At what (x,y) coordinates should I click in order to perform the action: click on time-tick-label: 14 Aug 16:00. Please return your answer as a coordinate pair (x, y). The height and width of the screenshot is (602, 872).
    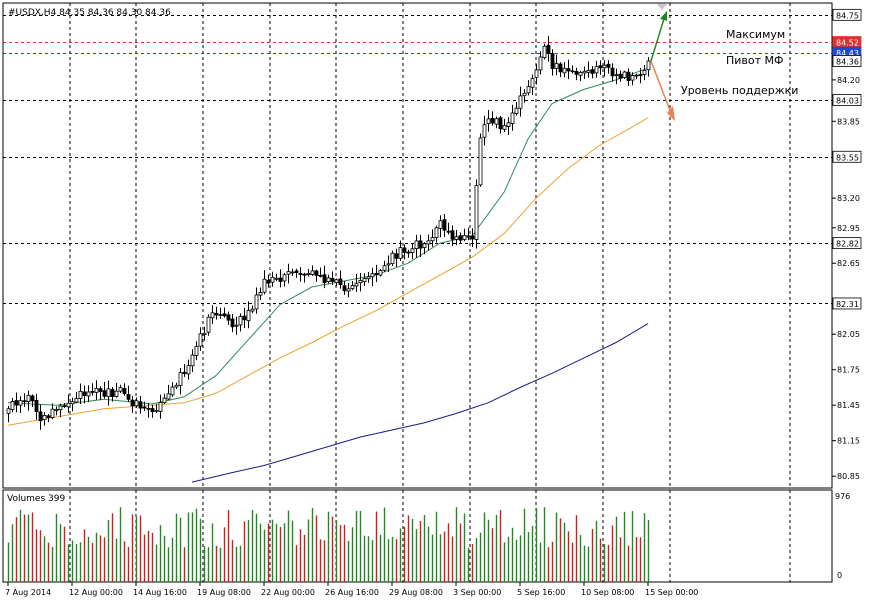
    Looking at the image, I should click on (160, 592).